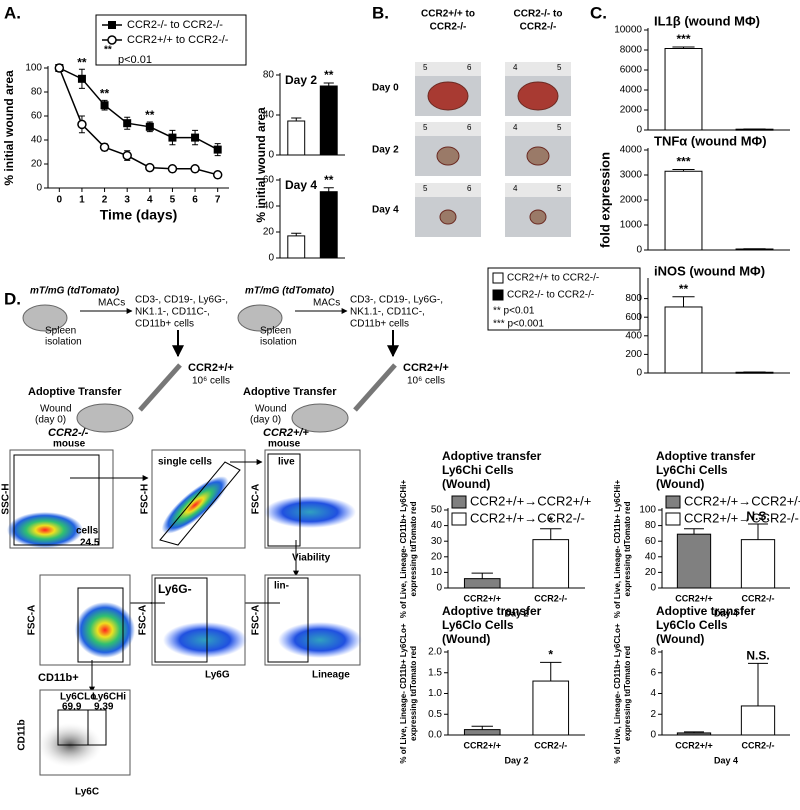 The width and height of the screenshot is (800, 810). I want to click on scheme-text: NK1.1-, CD11C-,, so click(387, 312).